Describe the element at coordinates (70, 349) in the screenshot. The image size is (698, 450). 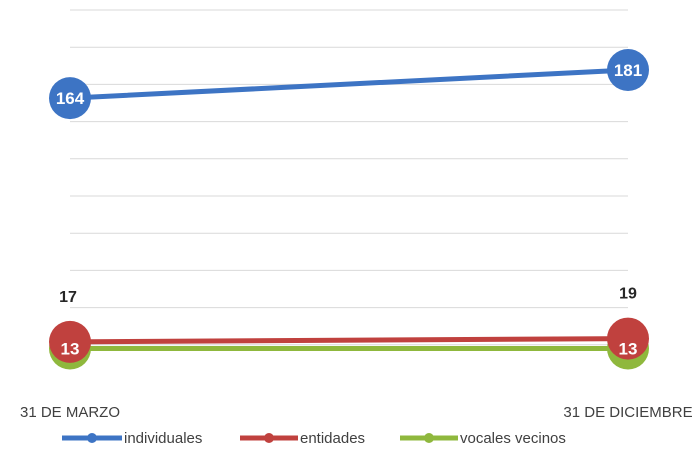
I see `data-label-vocales-vecinos-0: 13` at that location.